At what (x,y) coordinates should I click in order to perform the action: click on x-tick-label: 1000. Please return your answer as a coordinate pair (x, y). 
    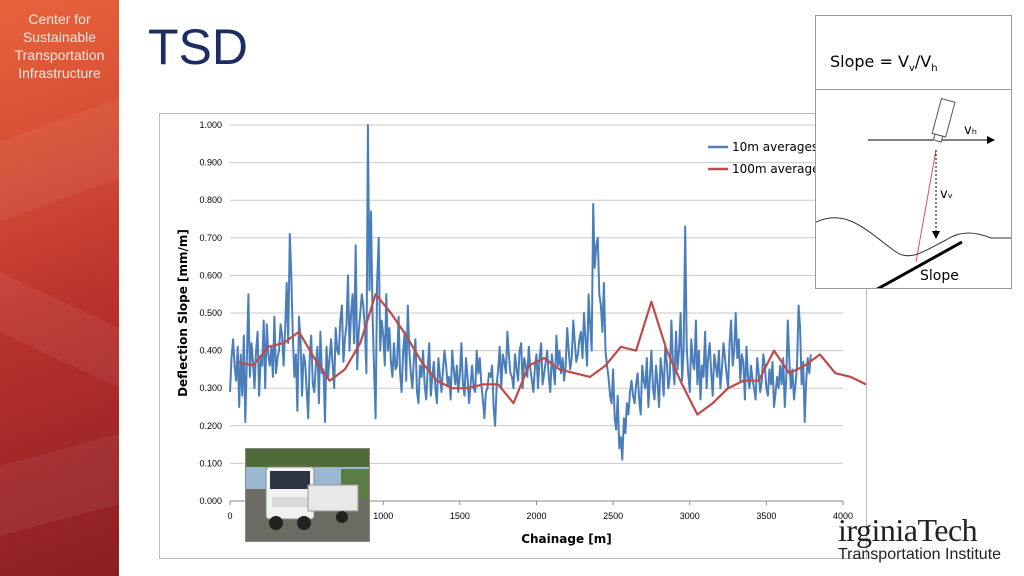
    Looking at the image, I should click on (383, 516).